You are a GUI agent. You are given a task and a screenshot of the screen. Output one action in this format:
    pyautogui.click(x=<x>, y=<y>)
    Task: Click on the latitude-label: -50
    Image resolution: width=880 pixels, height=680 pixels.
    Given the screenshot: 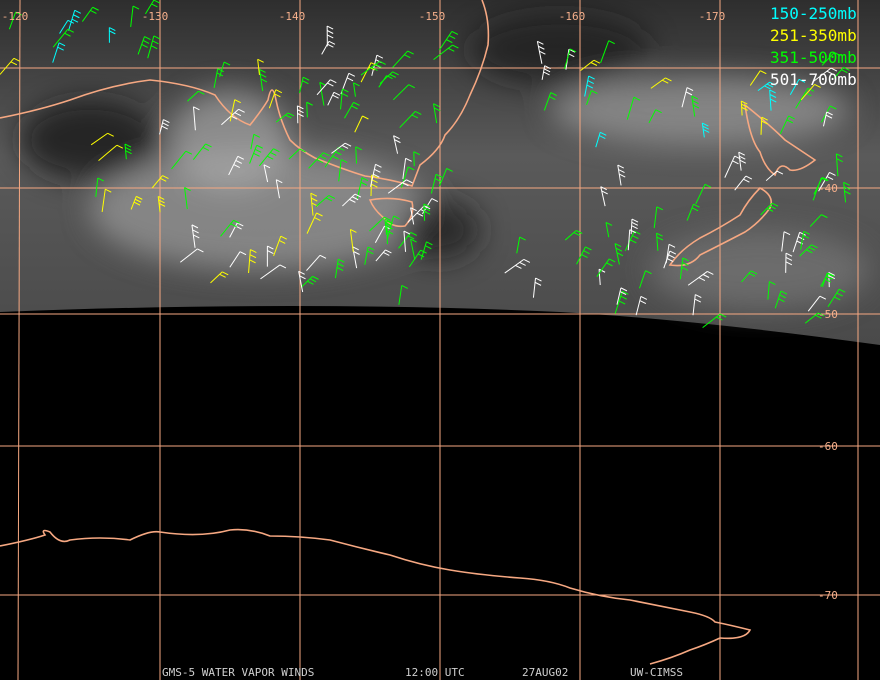 What is the action you would take?
    pyautogui.click(x=828, y=314)
    